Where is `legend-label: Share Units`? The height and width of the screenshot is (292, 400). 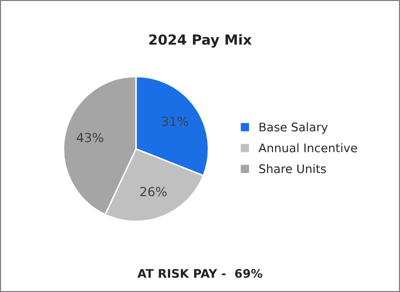
legend-label: Share Units is located at coordinates (292, 169).